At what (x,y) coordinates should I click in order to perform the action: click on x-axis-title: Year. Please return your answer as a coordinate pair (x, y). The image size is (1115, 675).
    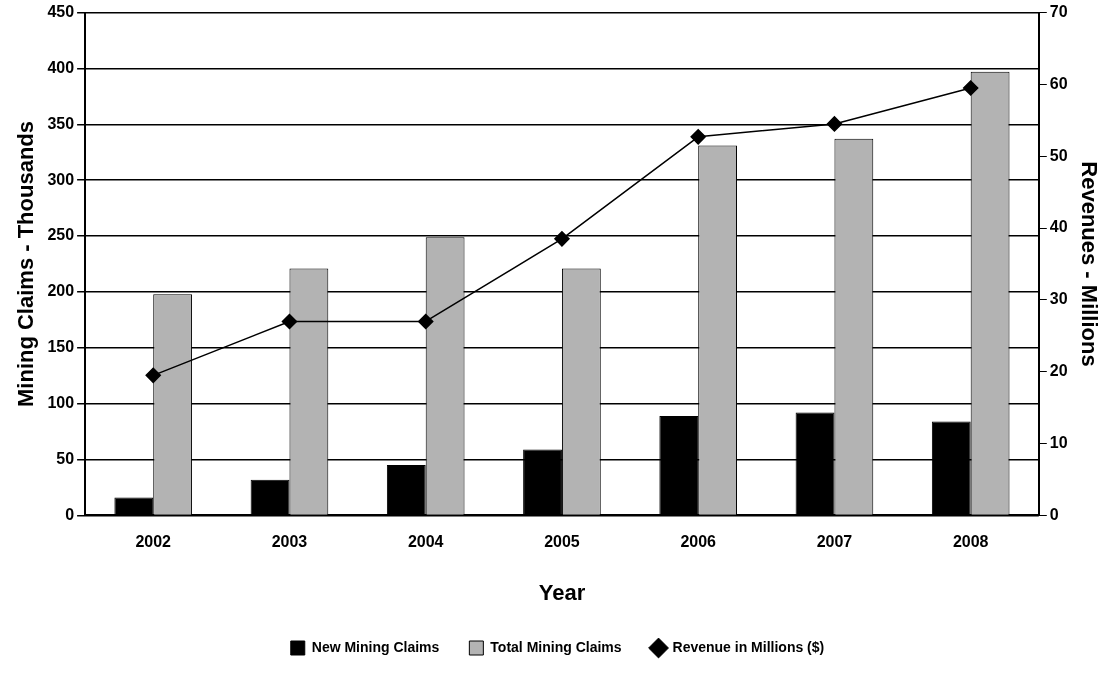
    Looking at the image, I should click on (562, 592).